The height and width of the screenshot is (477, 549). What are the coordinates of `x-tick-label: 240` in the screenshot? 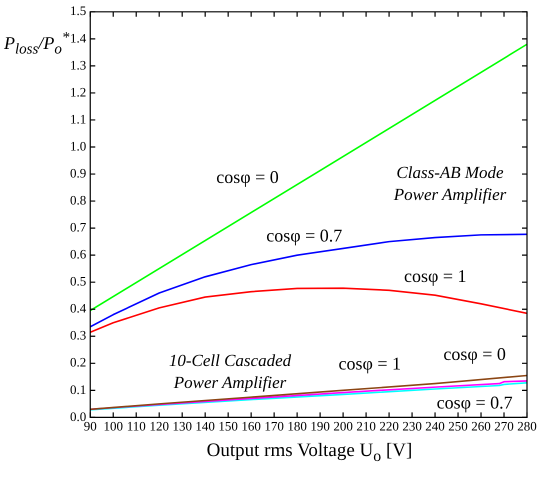 It's located at (435, 426).